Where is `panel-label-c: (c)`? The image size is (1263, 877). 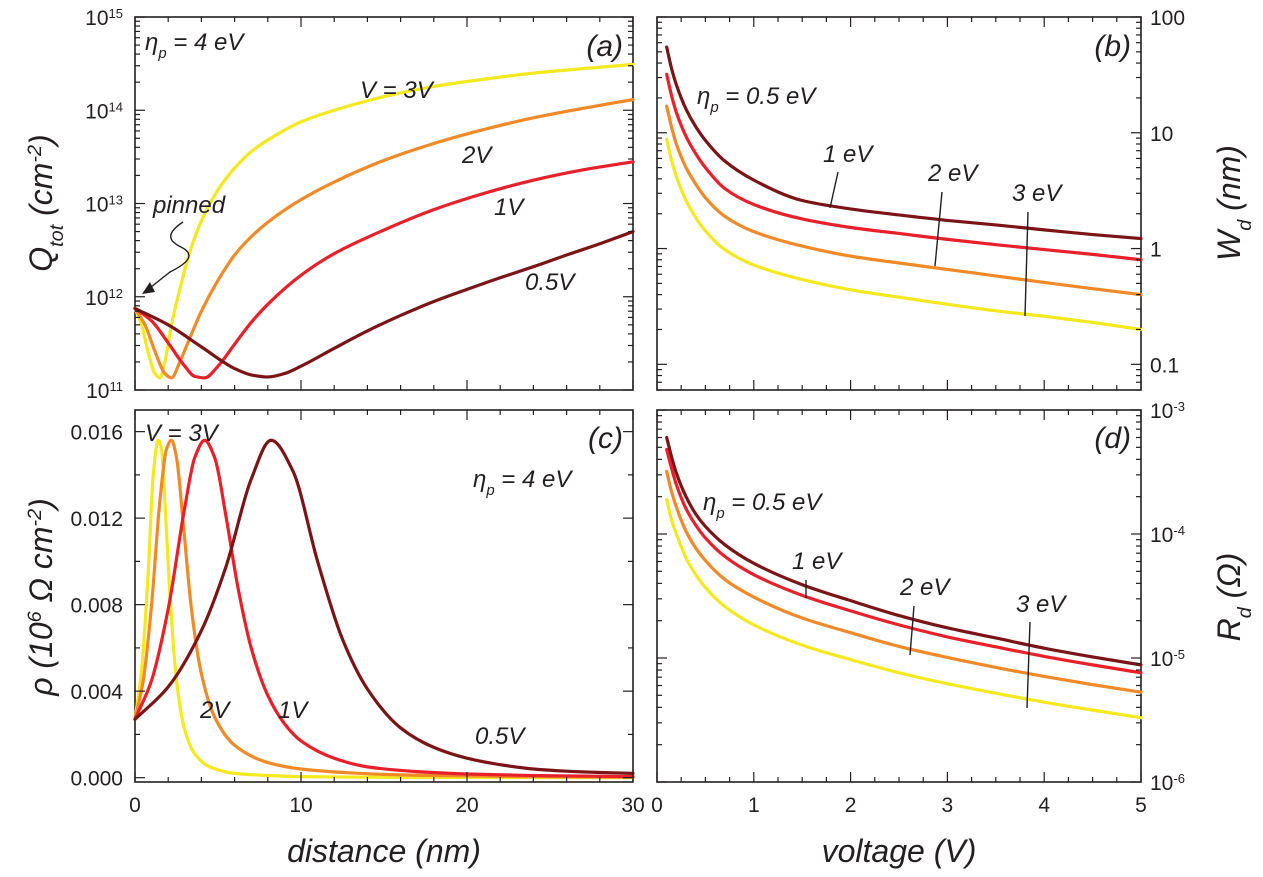 panel-label-c: (c) is located at coordinates (605, 438).